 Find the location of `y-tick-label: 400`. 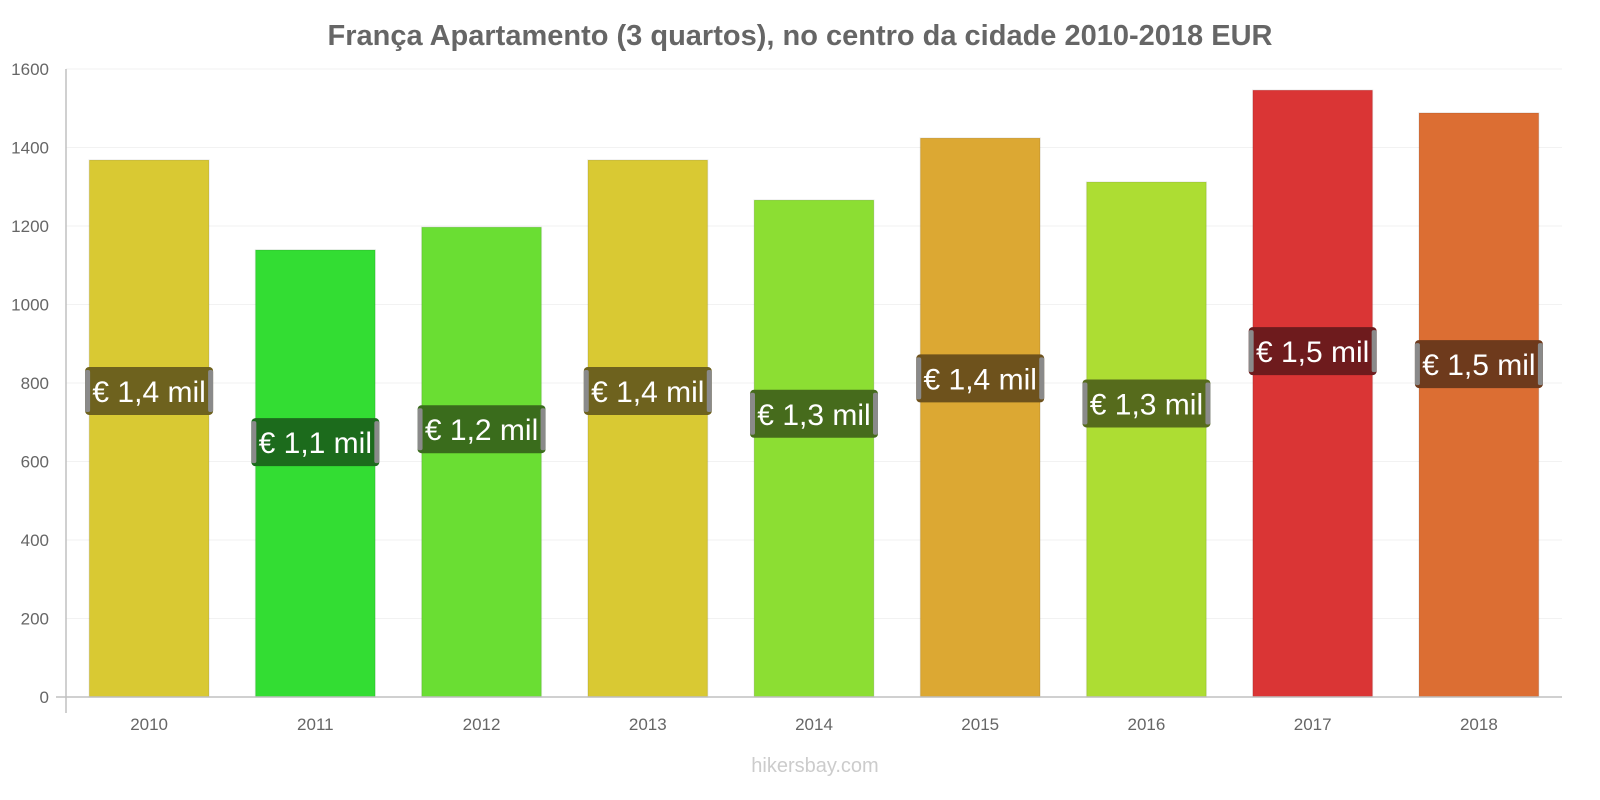

y-tick-label: 400 is located at coordinates (35, 540).